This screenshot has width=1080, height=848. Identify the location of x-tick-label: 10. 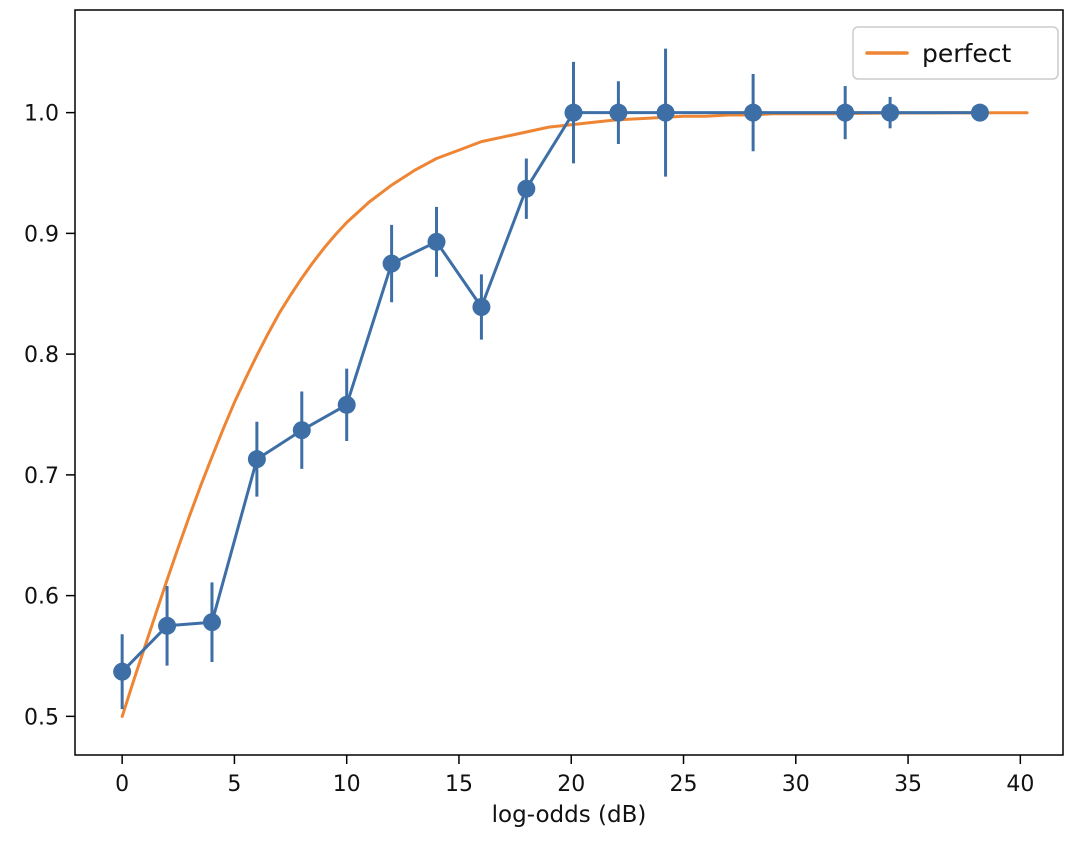
(347, 784).